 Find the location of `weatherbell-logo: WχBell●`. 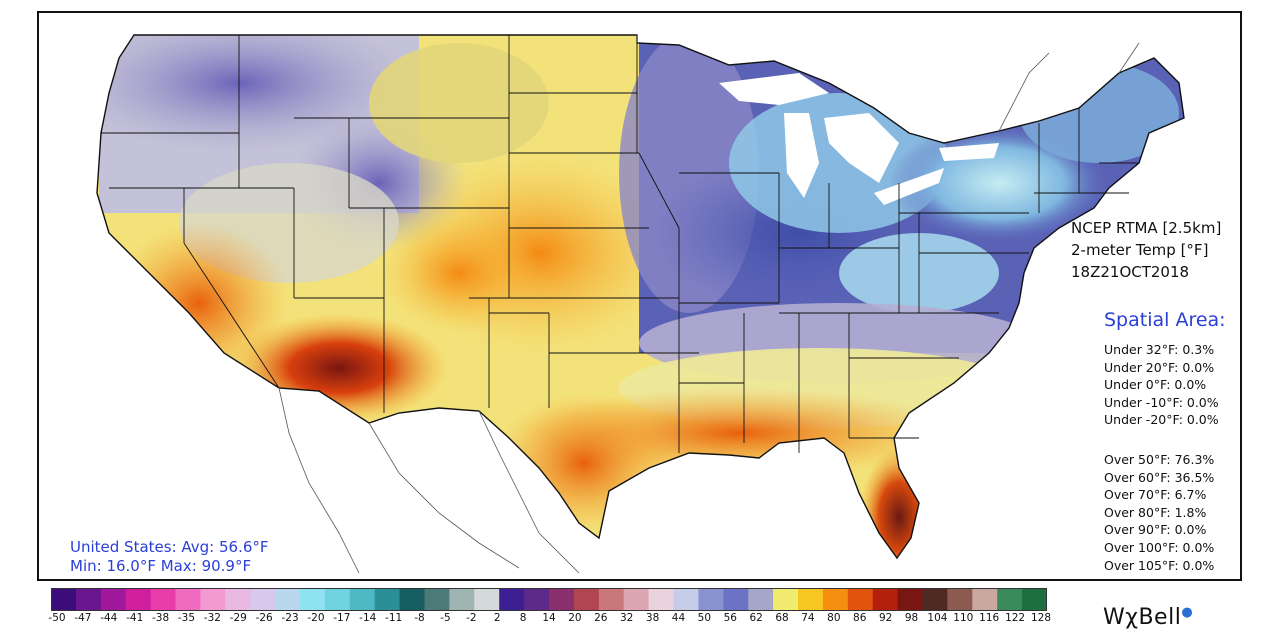

weatherbell-logo: WχBell● is located at coordinates (1148, 617).